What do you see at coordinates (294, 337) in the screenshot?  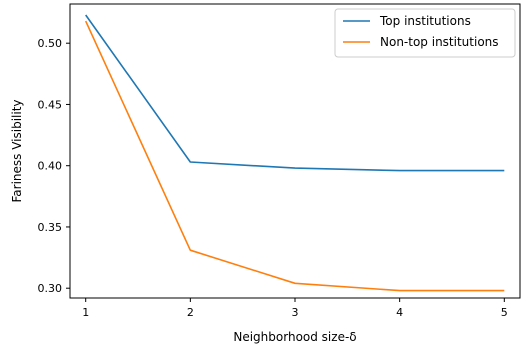 I see `x-axis-label: Neighborhood size-δ` at bounding box center [294, 337].